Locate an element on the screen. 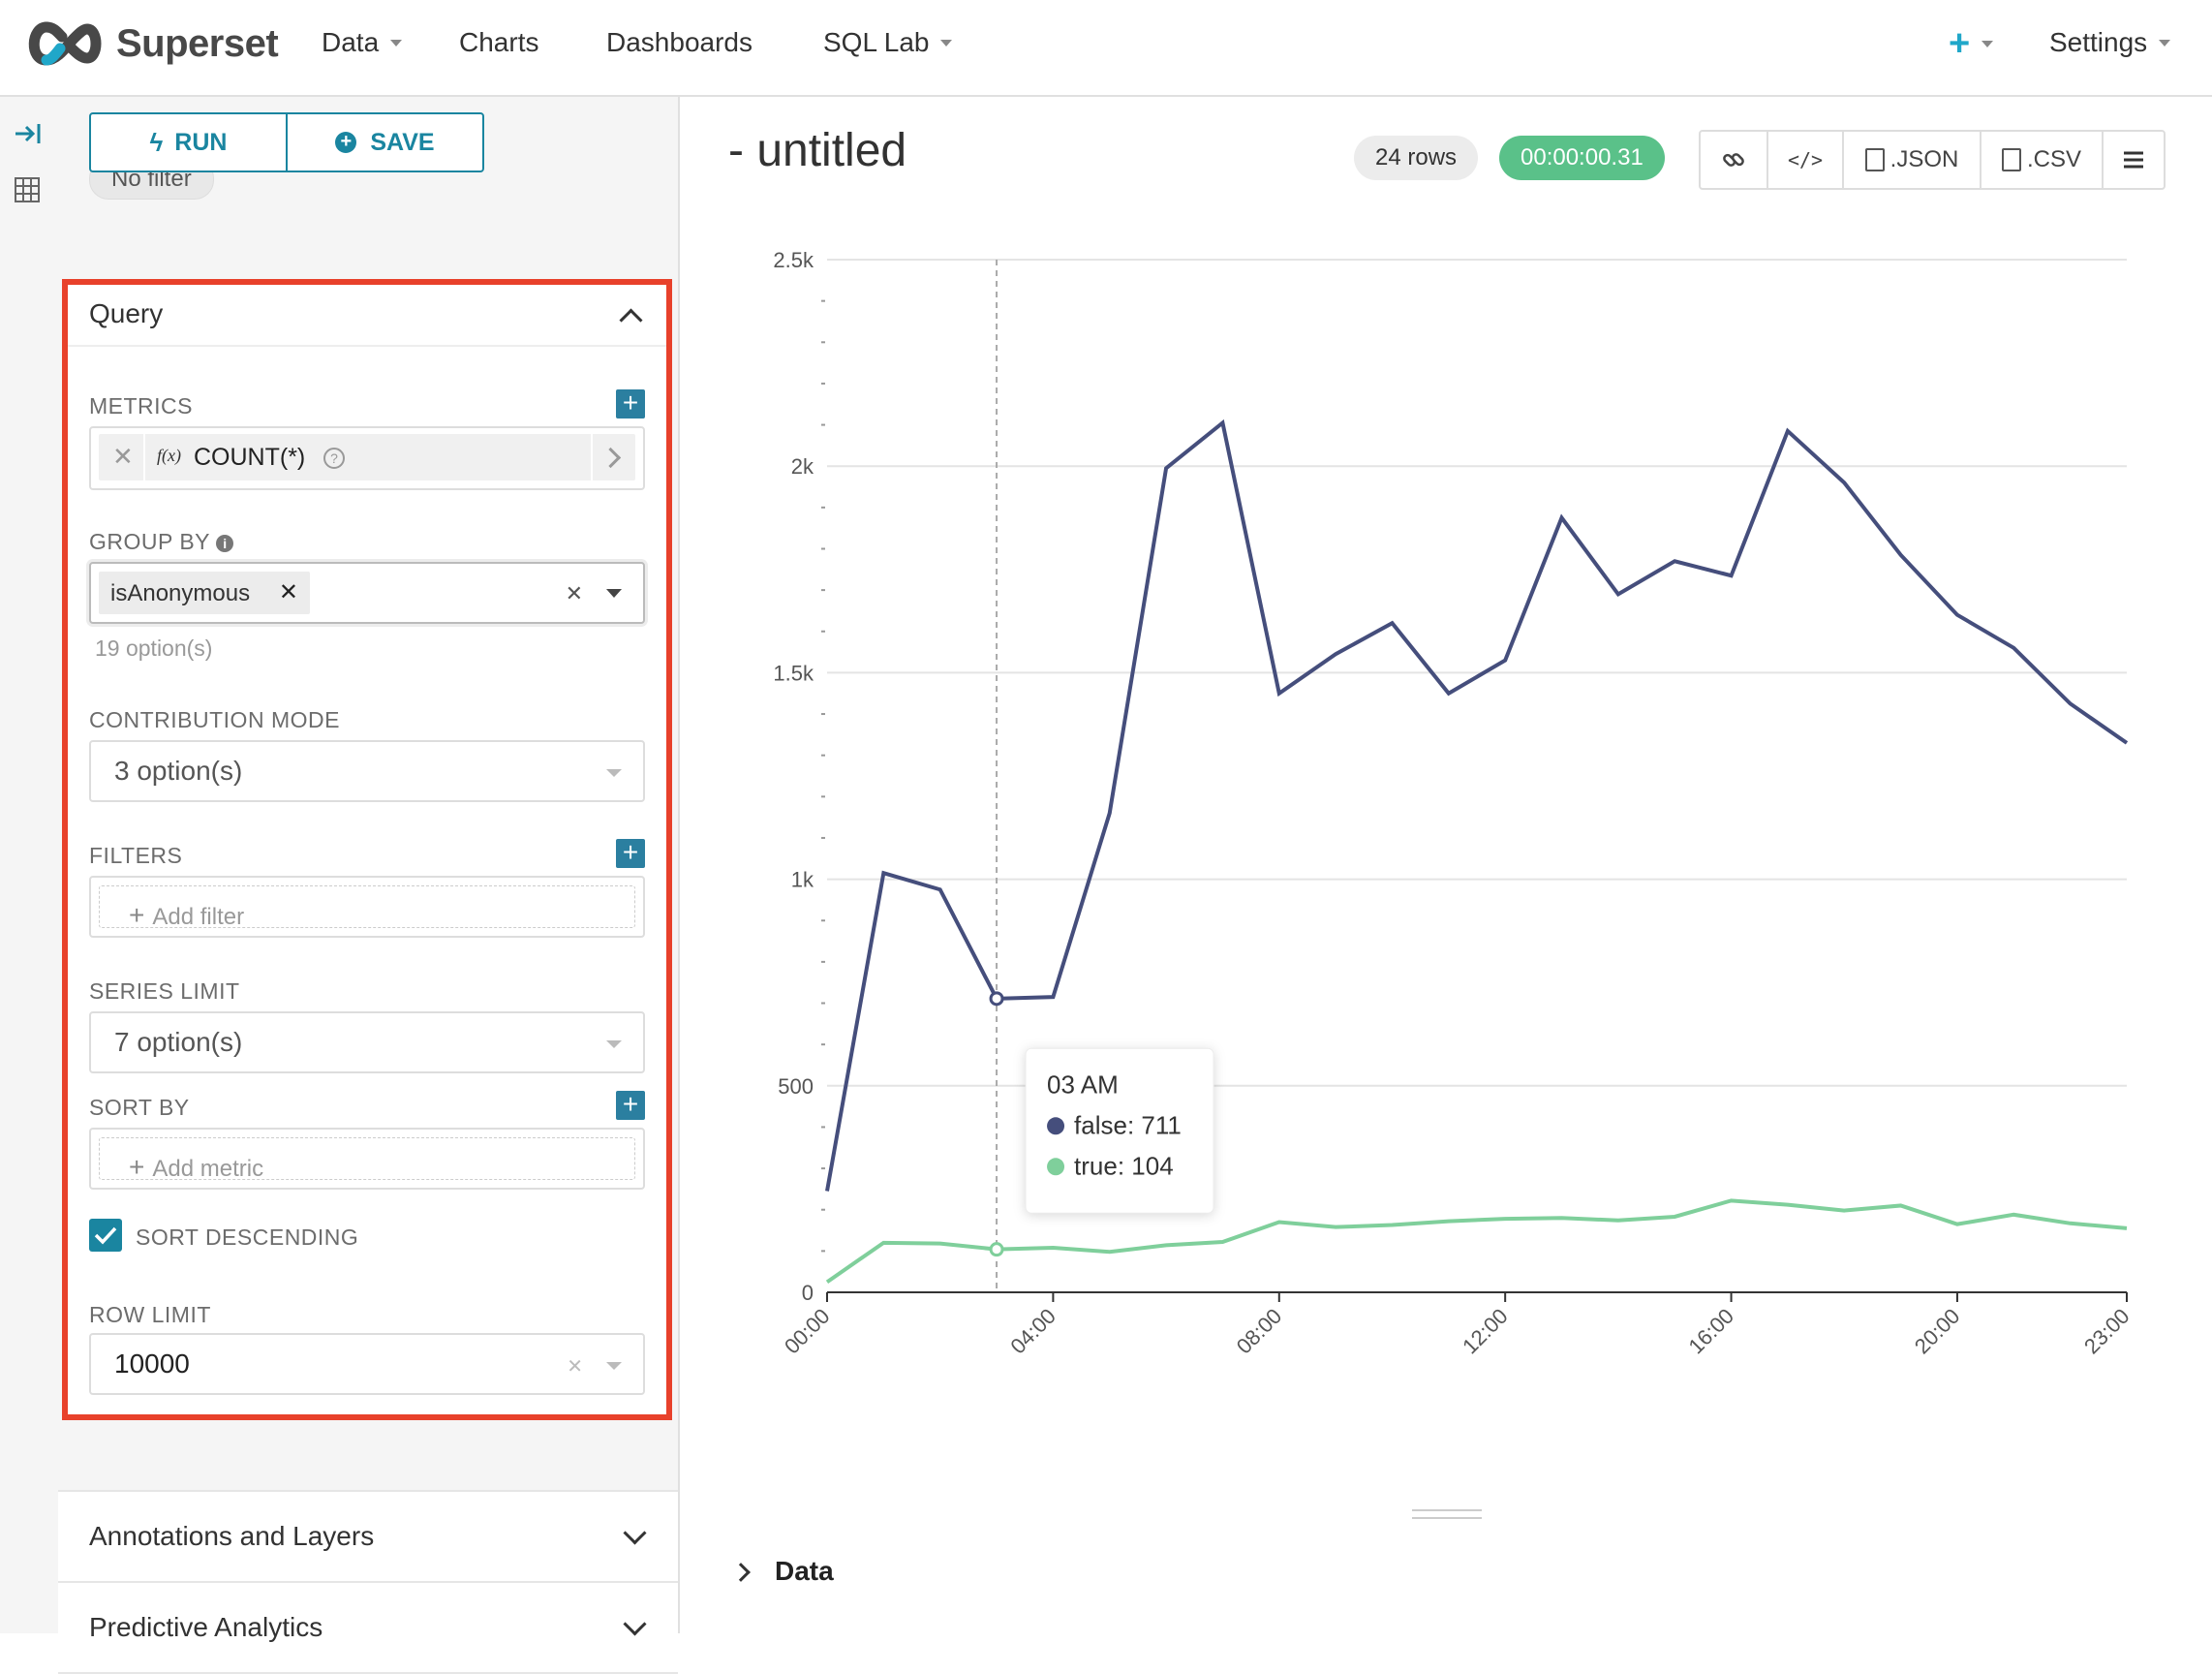  more-options-button is located at coordinates (2133, 160).